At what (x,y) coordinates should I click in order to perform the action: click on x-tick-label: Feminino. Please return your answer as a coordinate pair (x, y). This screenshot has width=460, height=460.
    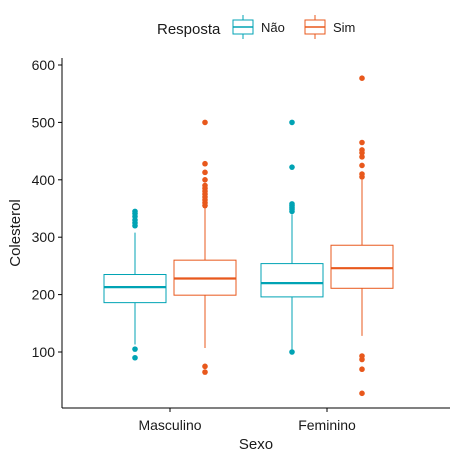
    Looking at the image, I should click on (327, 425).